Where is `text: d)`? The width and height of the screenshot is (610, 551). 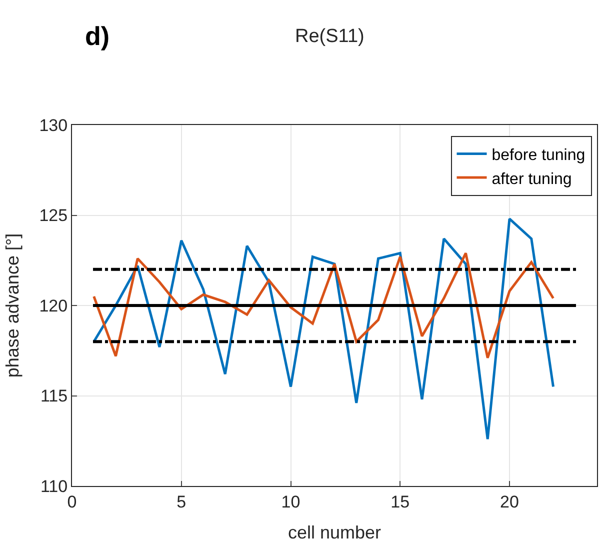
text: d) is located at coordinates (97, 36).